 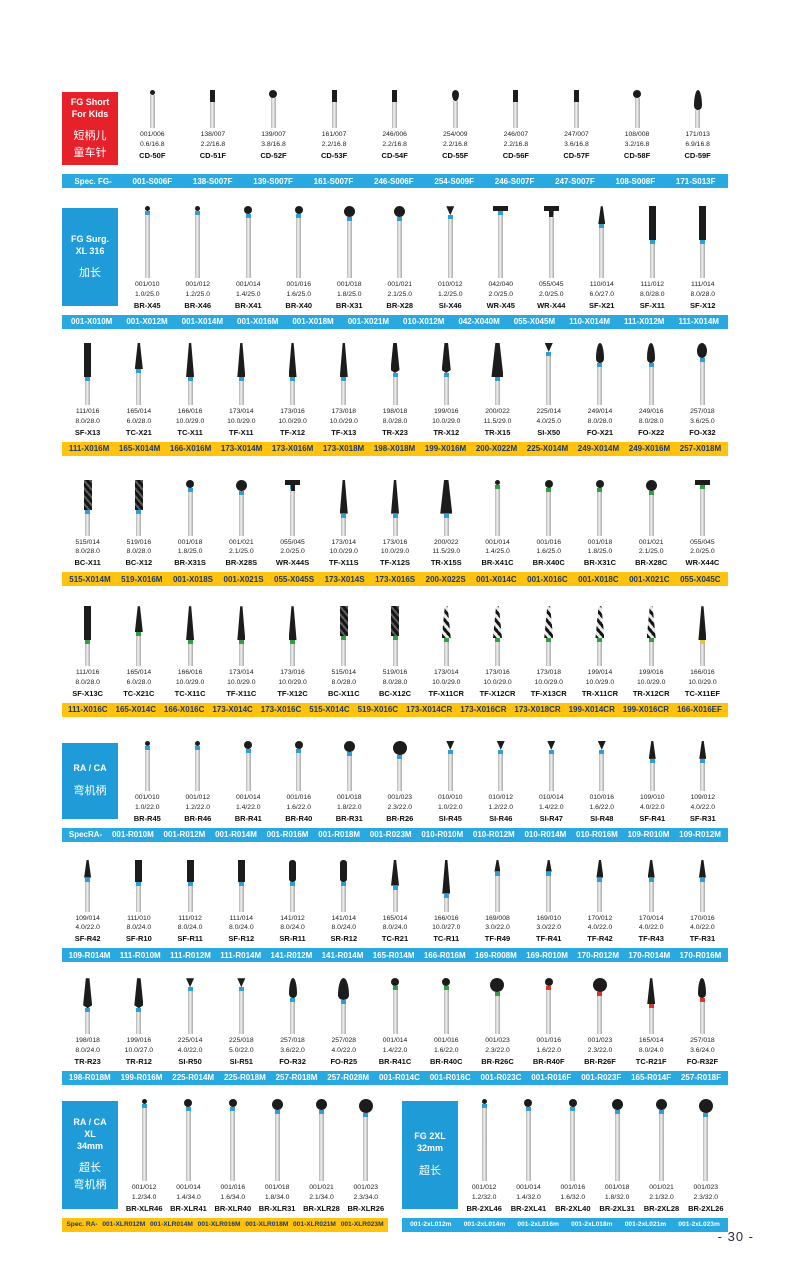 I want to click on bur-item: 257/018 3.6/24.0 FO-R32F, so click(x=702, y=1022).